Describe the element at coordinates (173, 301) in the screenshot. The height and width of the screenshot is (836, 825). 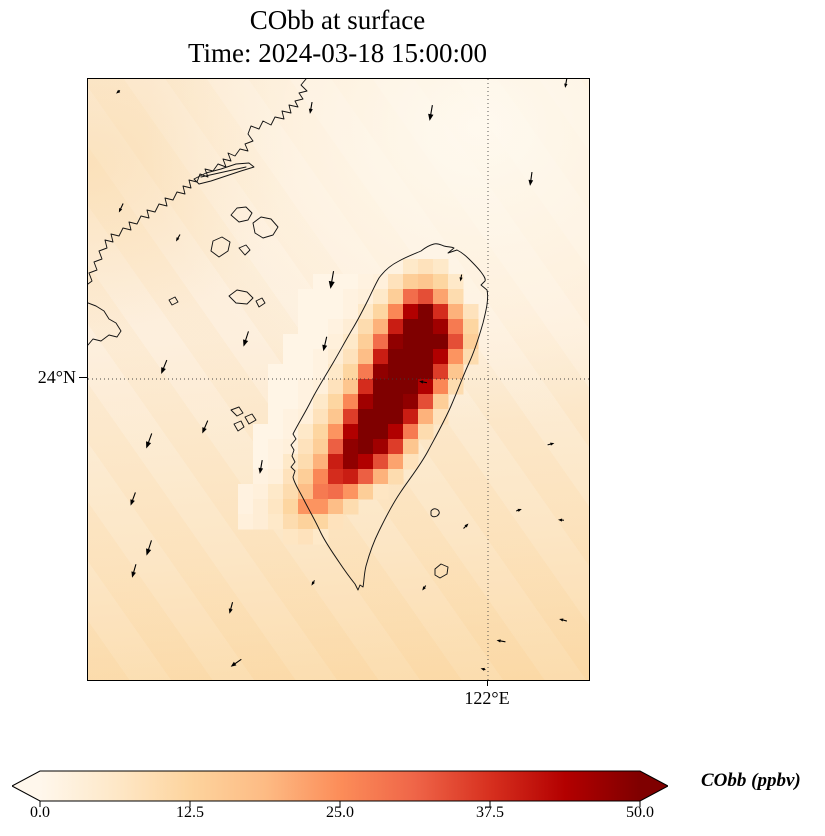
I see `island-small-west` at that location.